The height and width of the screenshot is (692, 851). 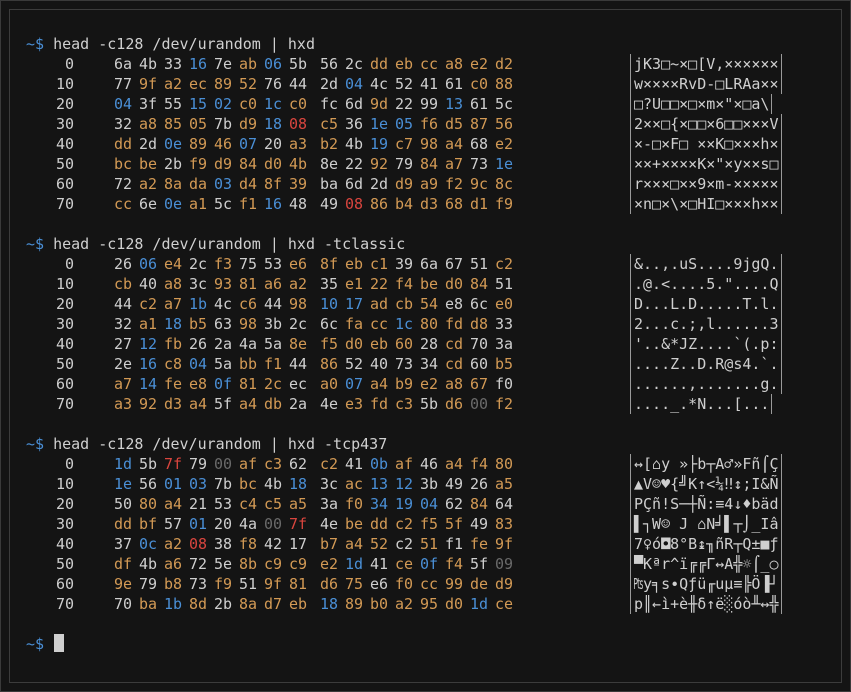 I want to click on byte-value: 51, so click(x=248, y=584).